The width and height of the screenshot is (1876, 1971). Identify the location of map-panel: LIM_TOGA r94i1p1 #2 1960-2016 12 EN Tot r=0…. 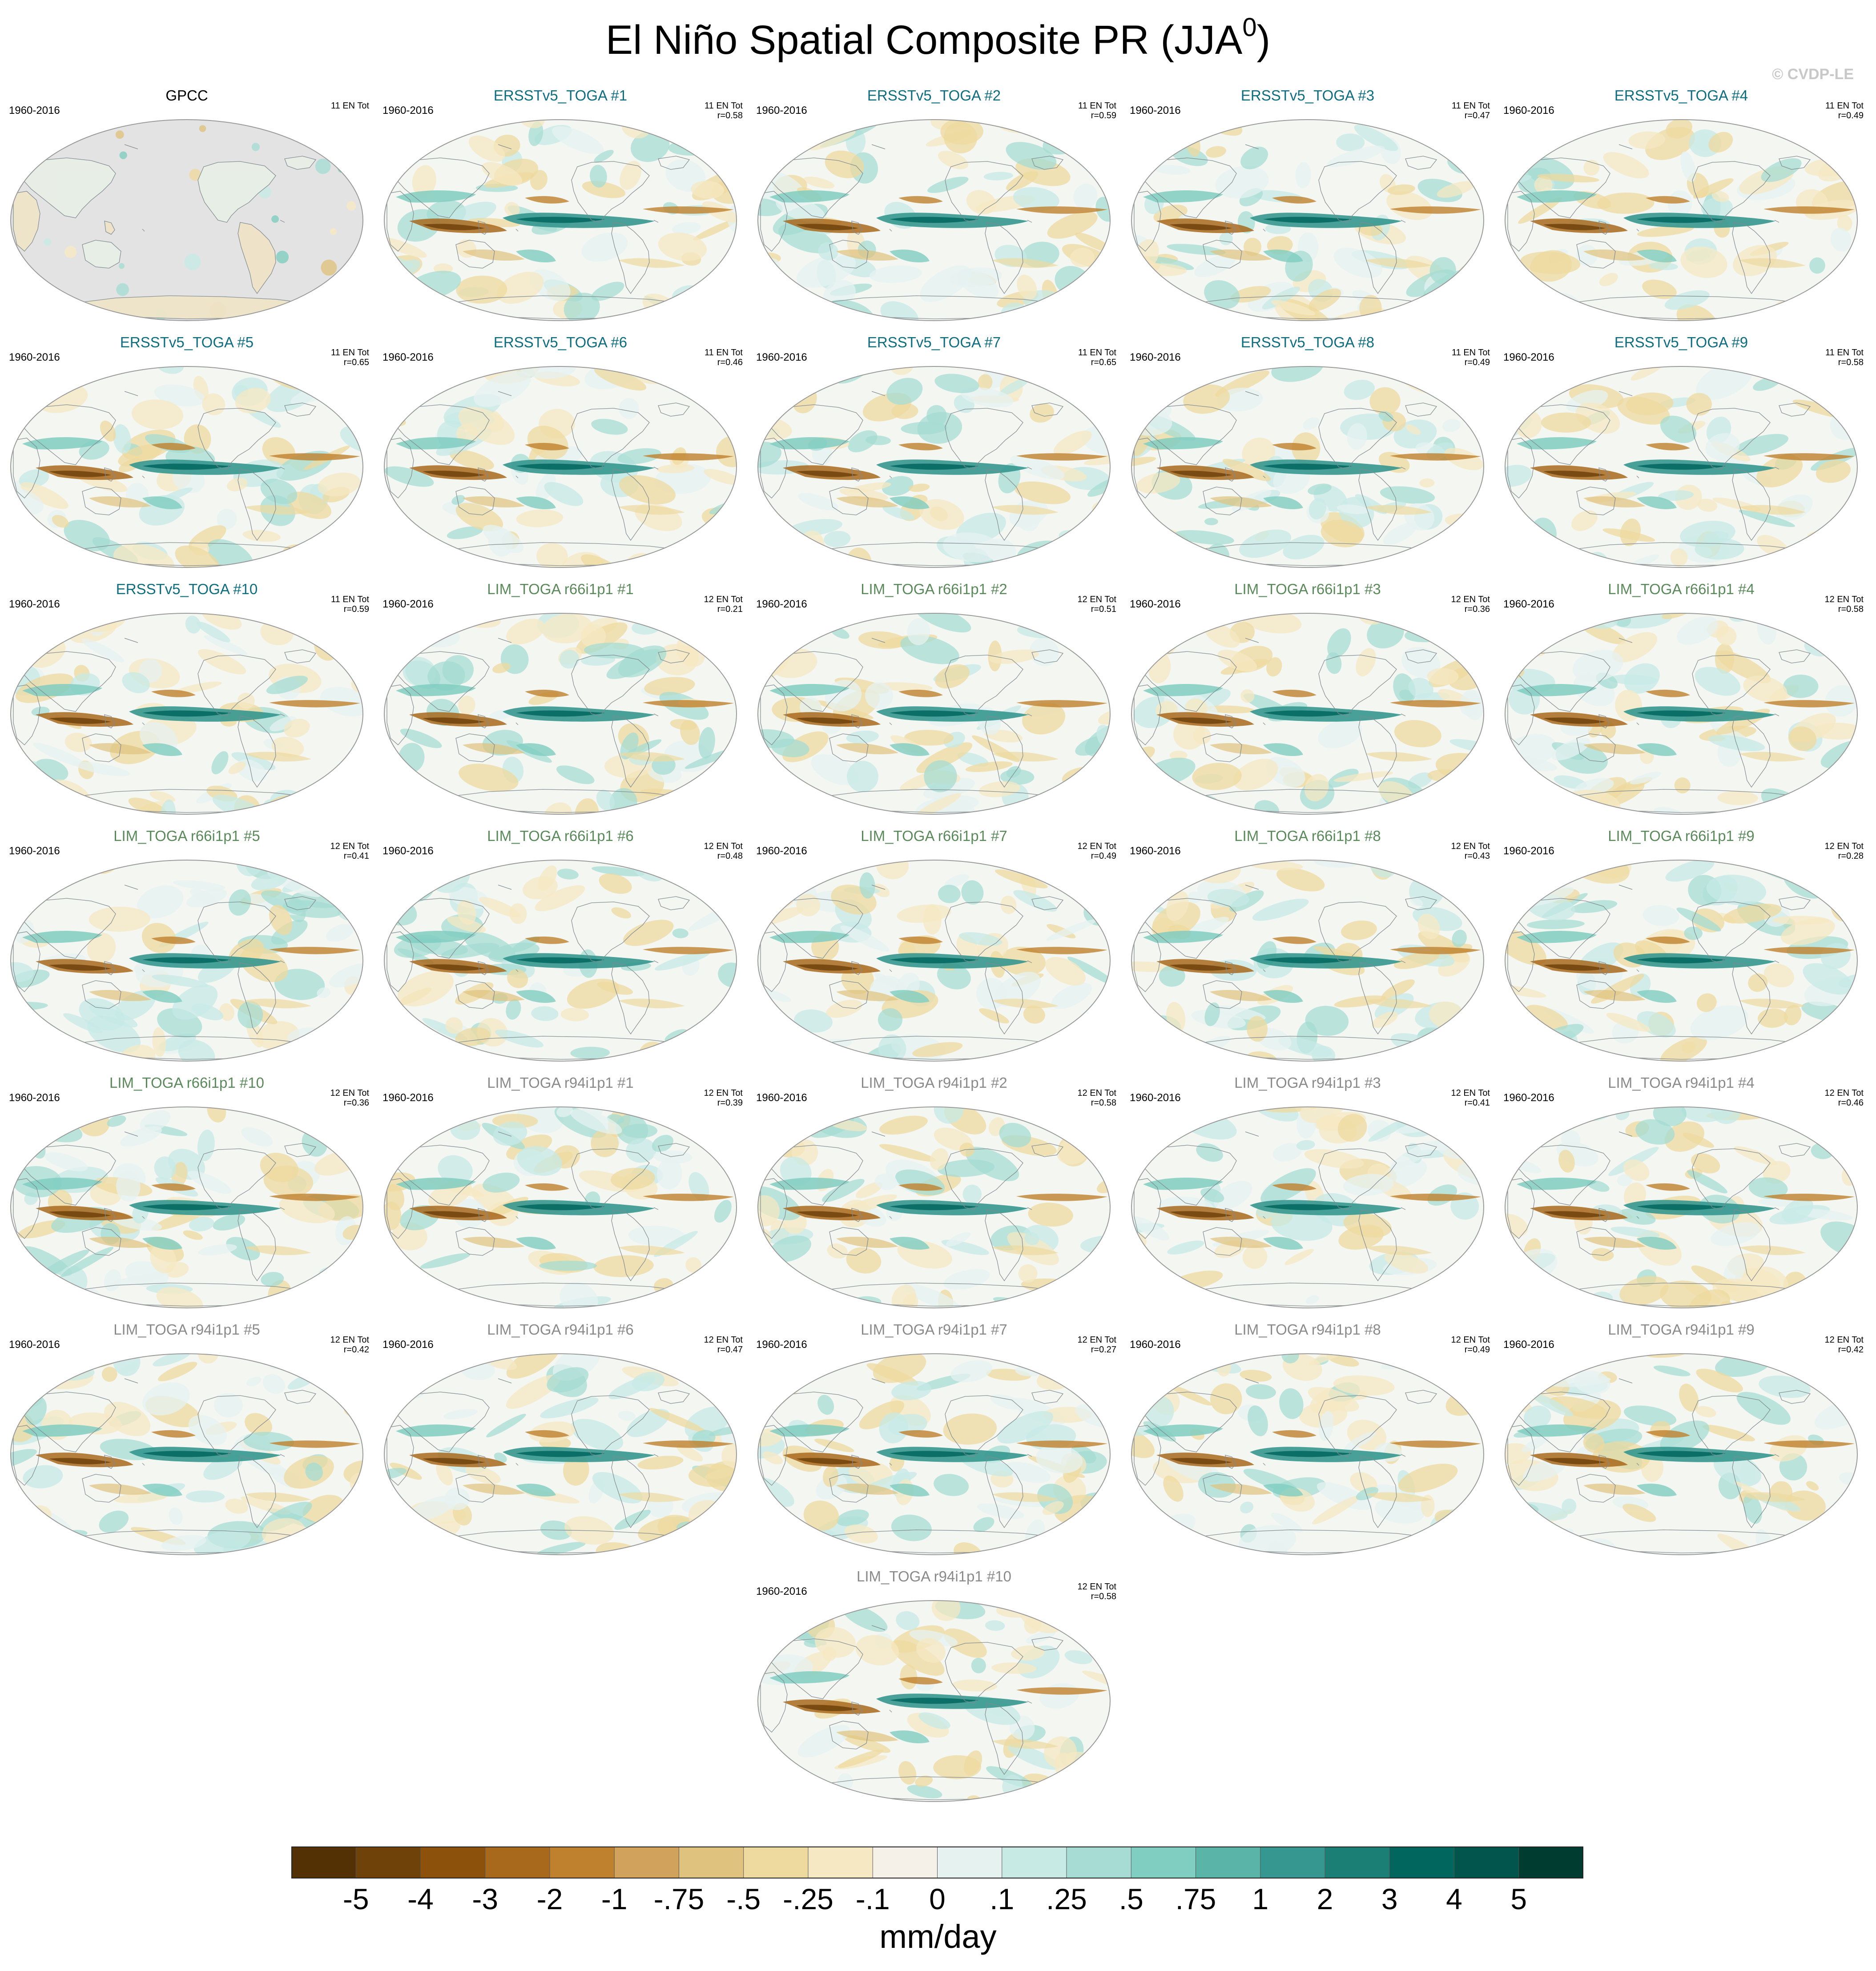
(934, 1194).